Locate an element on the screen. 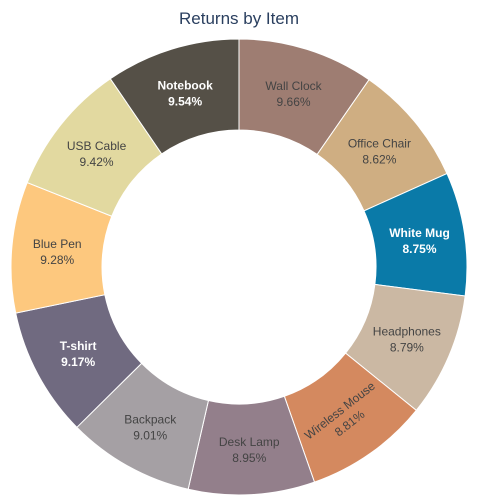  slice-label-backpack: Backpack 9.01% is located at coordinates (150, 427).